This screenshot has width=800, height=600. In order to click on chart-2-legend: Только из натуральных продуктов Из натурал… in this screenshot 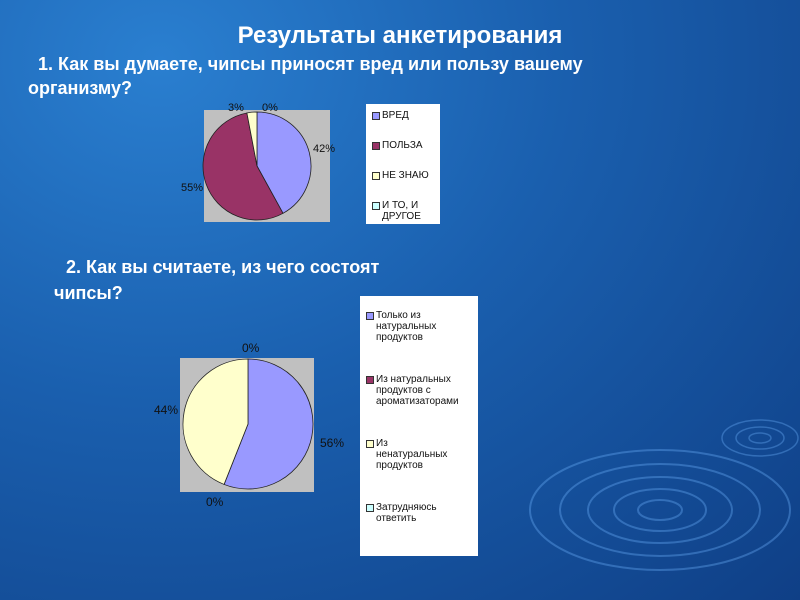, I will do `click(419, 426)`.